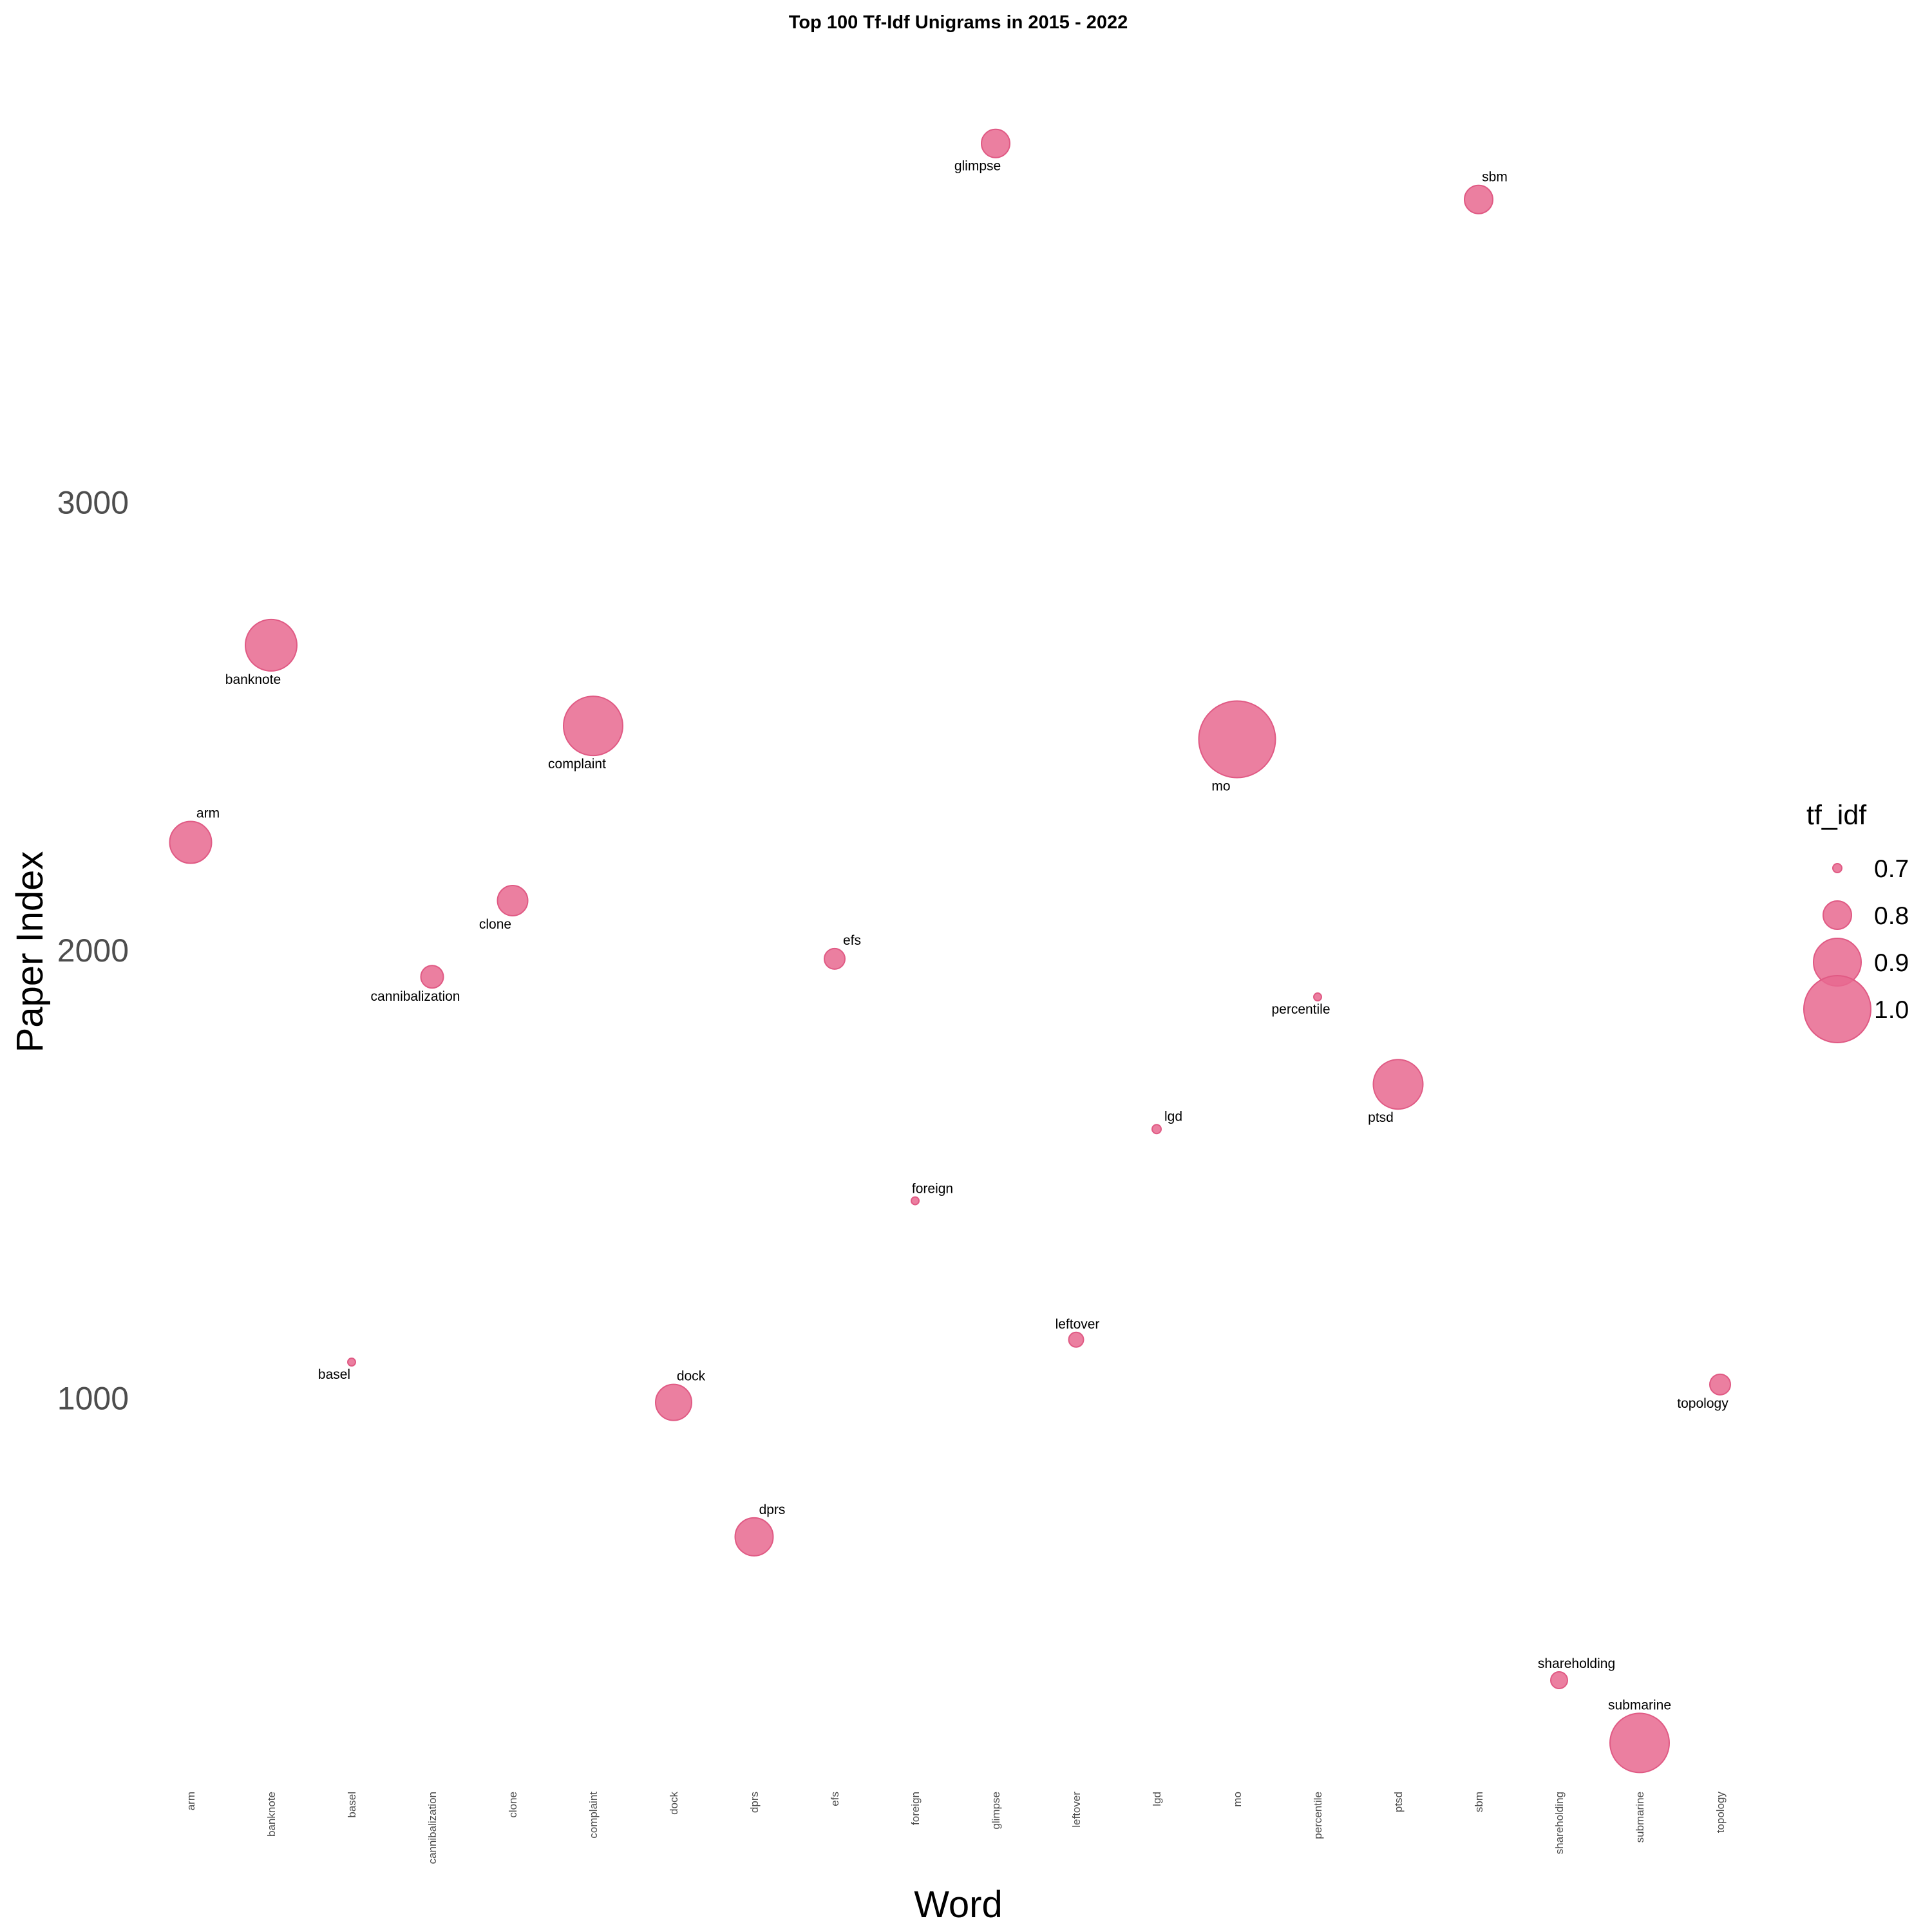  I want to click on x-tick-label: basel, so click(352, 1805).